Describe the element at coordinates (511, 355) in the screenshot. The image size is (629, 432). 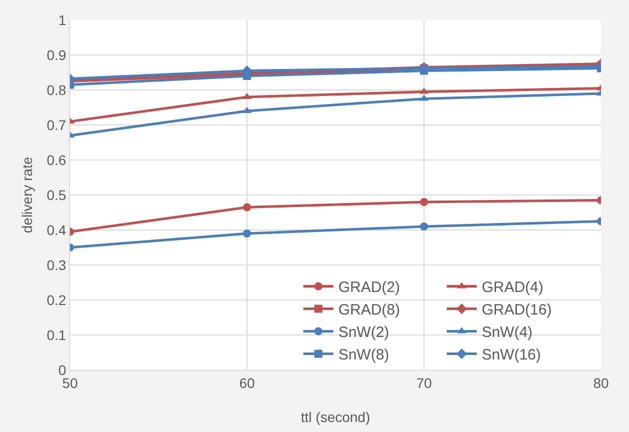
I see `legend-label: SnW(16)` at that location.